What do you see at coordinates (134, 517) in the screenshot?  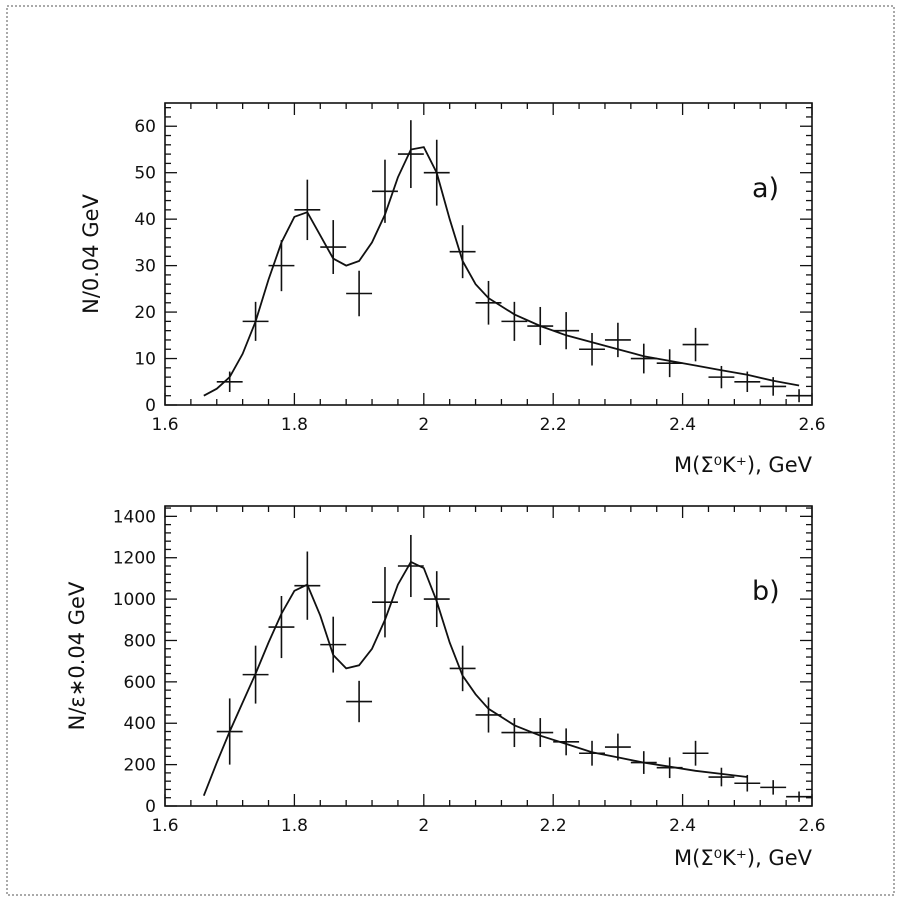 I see `y-tick-label: 1400` at bounding box center [134, 517].